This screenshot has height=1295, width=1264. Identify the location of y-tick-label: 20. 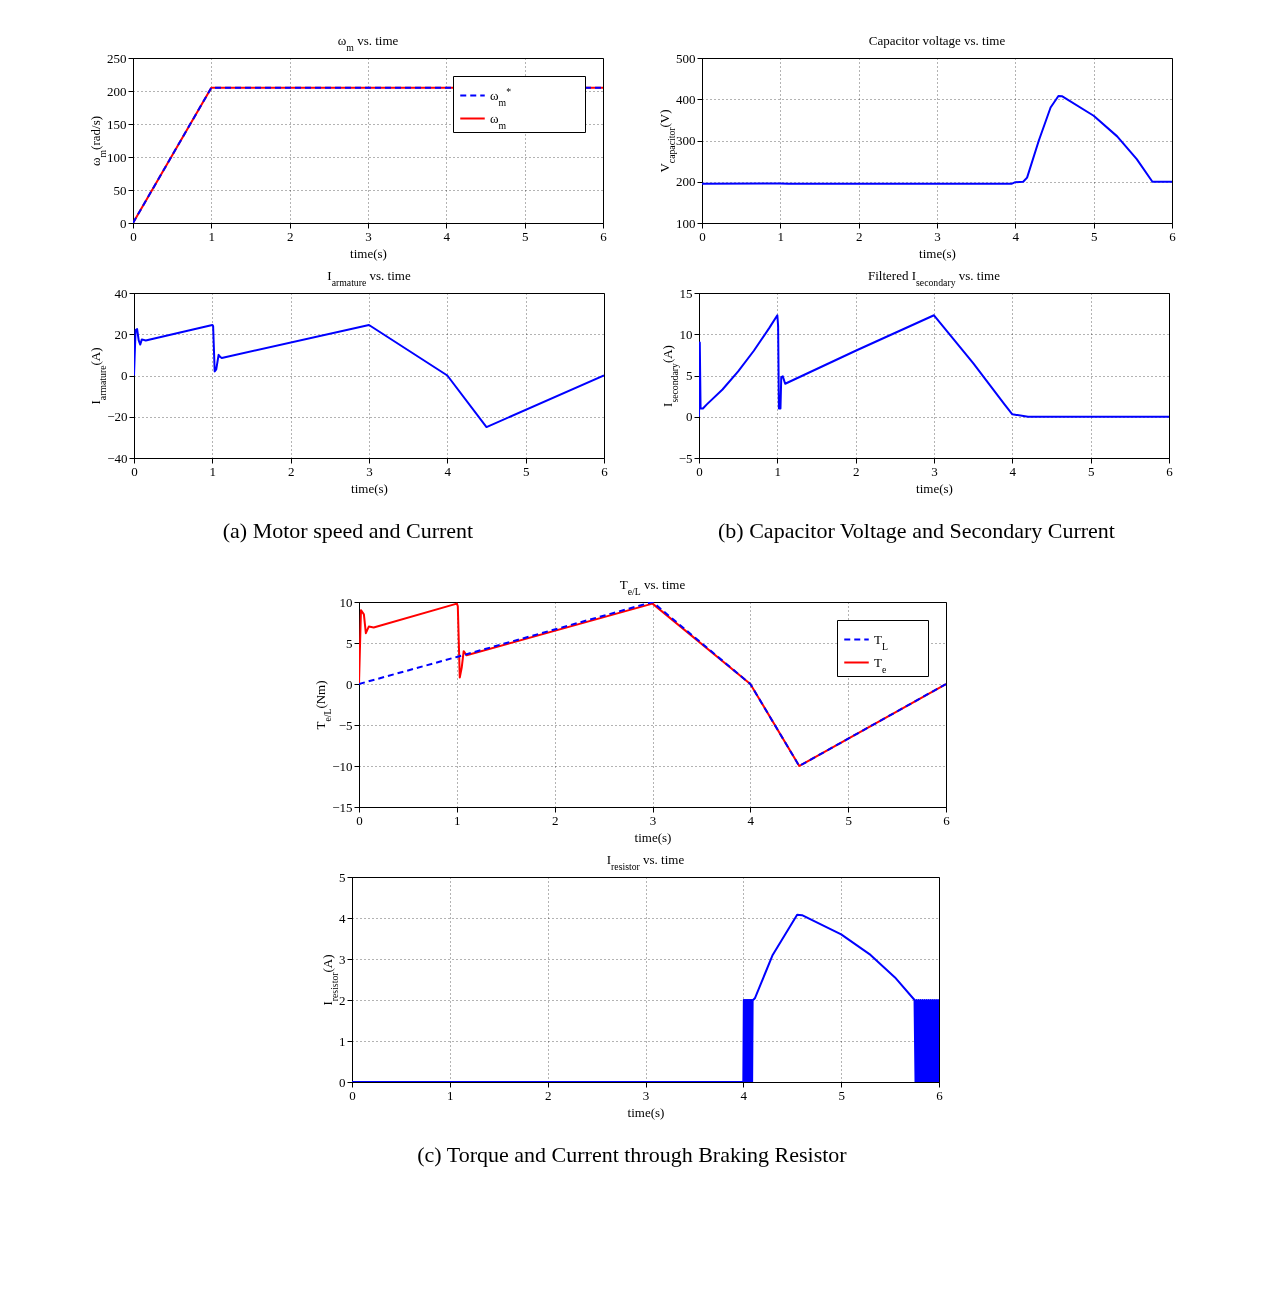
(120, 334).